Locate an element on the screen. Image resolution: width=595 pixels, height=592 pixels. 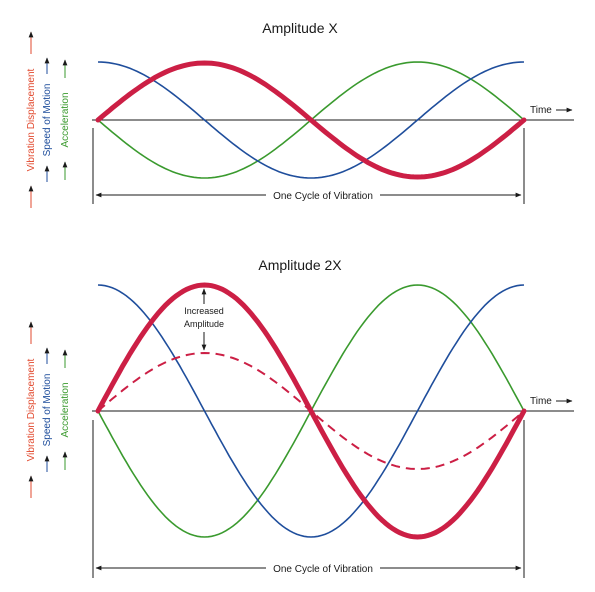
increased-amplitude-annotation: Increased Amplitude is located at coordinates (204, 319).